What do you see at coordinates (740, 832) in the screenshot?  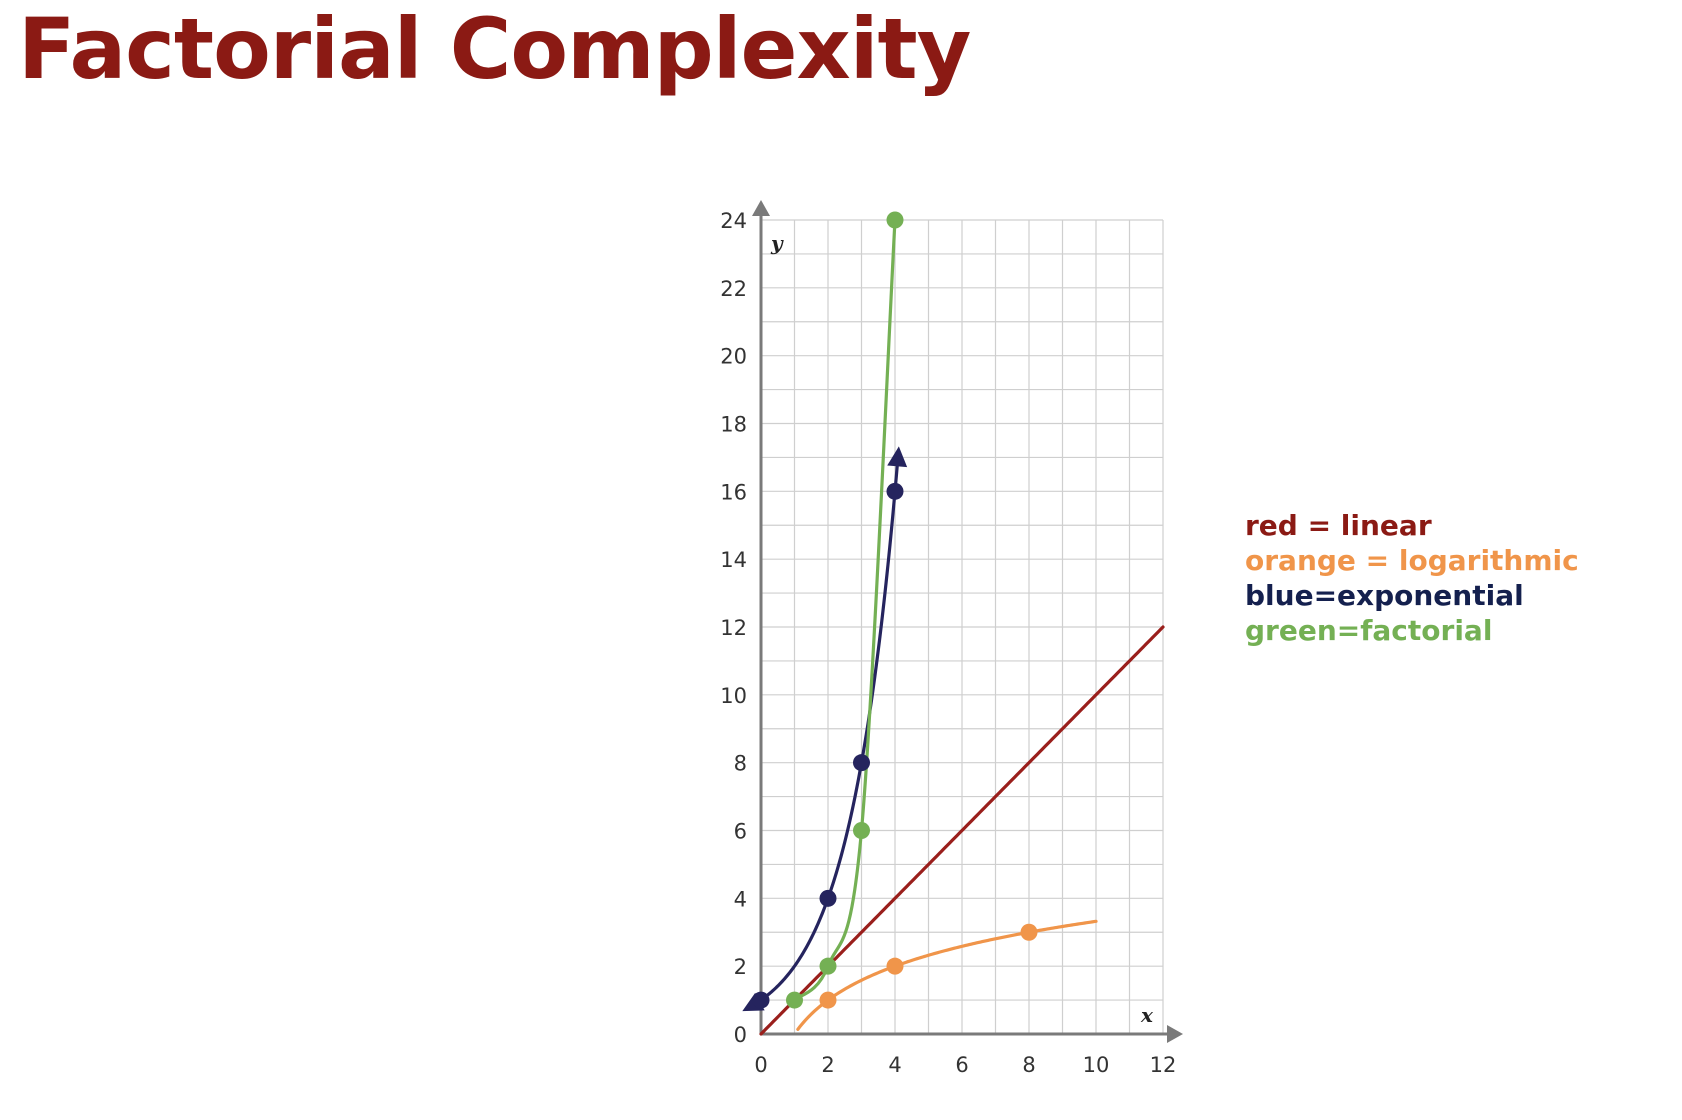 I see `y-tick-label: 6` at bounding box center [740, 832].